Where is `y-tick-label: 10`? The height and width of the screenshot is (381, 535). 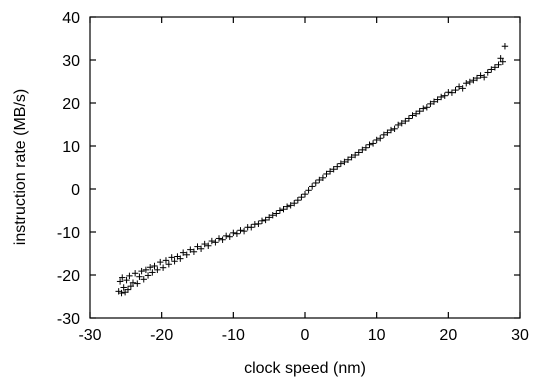
y-tick-label: 10 is located at coordinates (71, 147).